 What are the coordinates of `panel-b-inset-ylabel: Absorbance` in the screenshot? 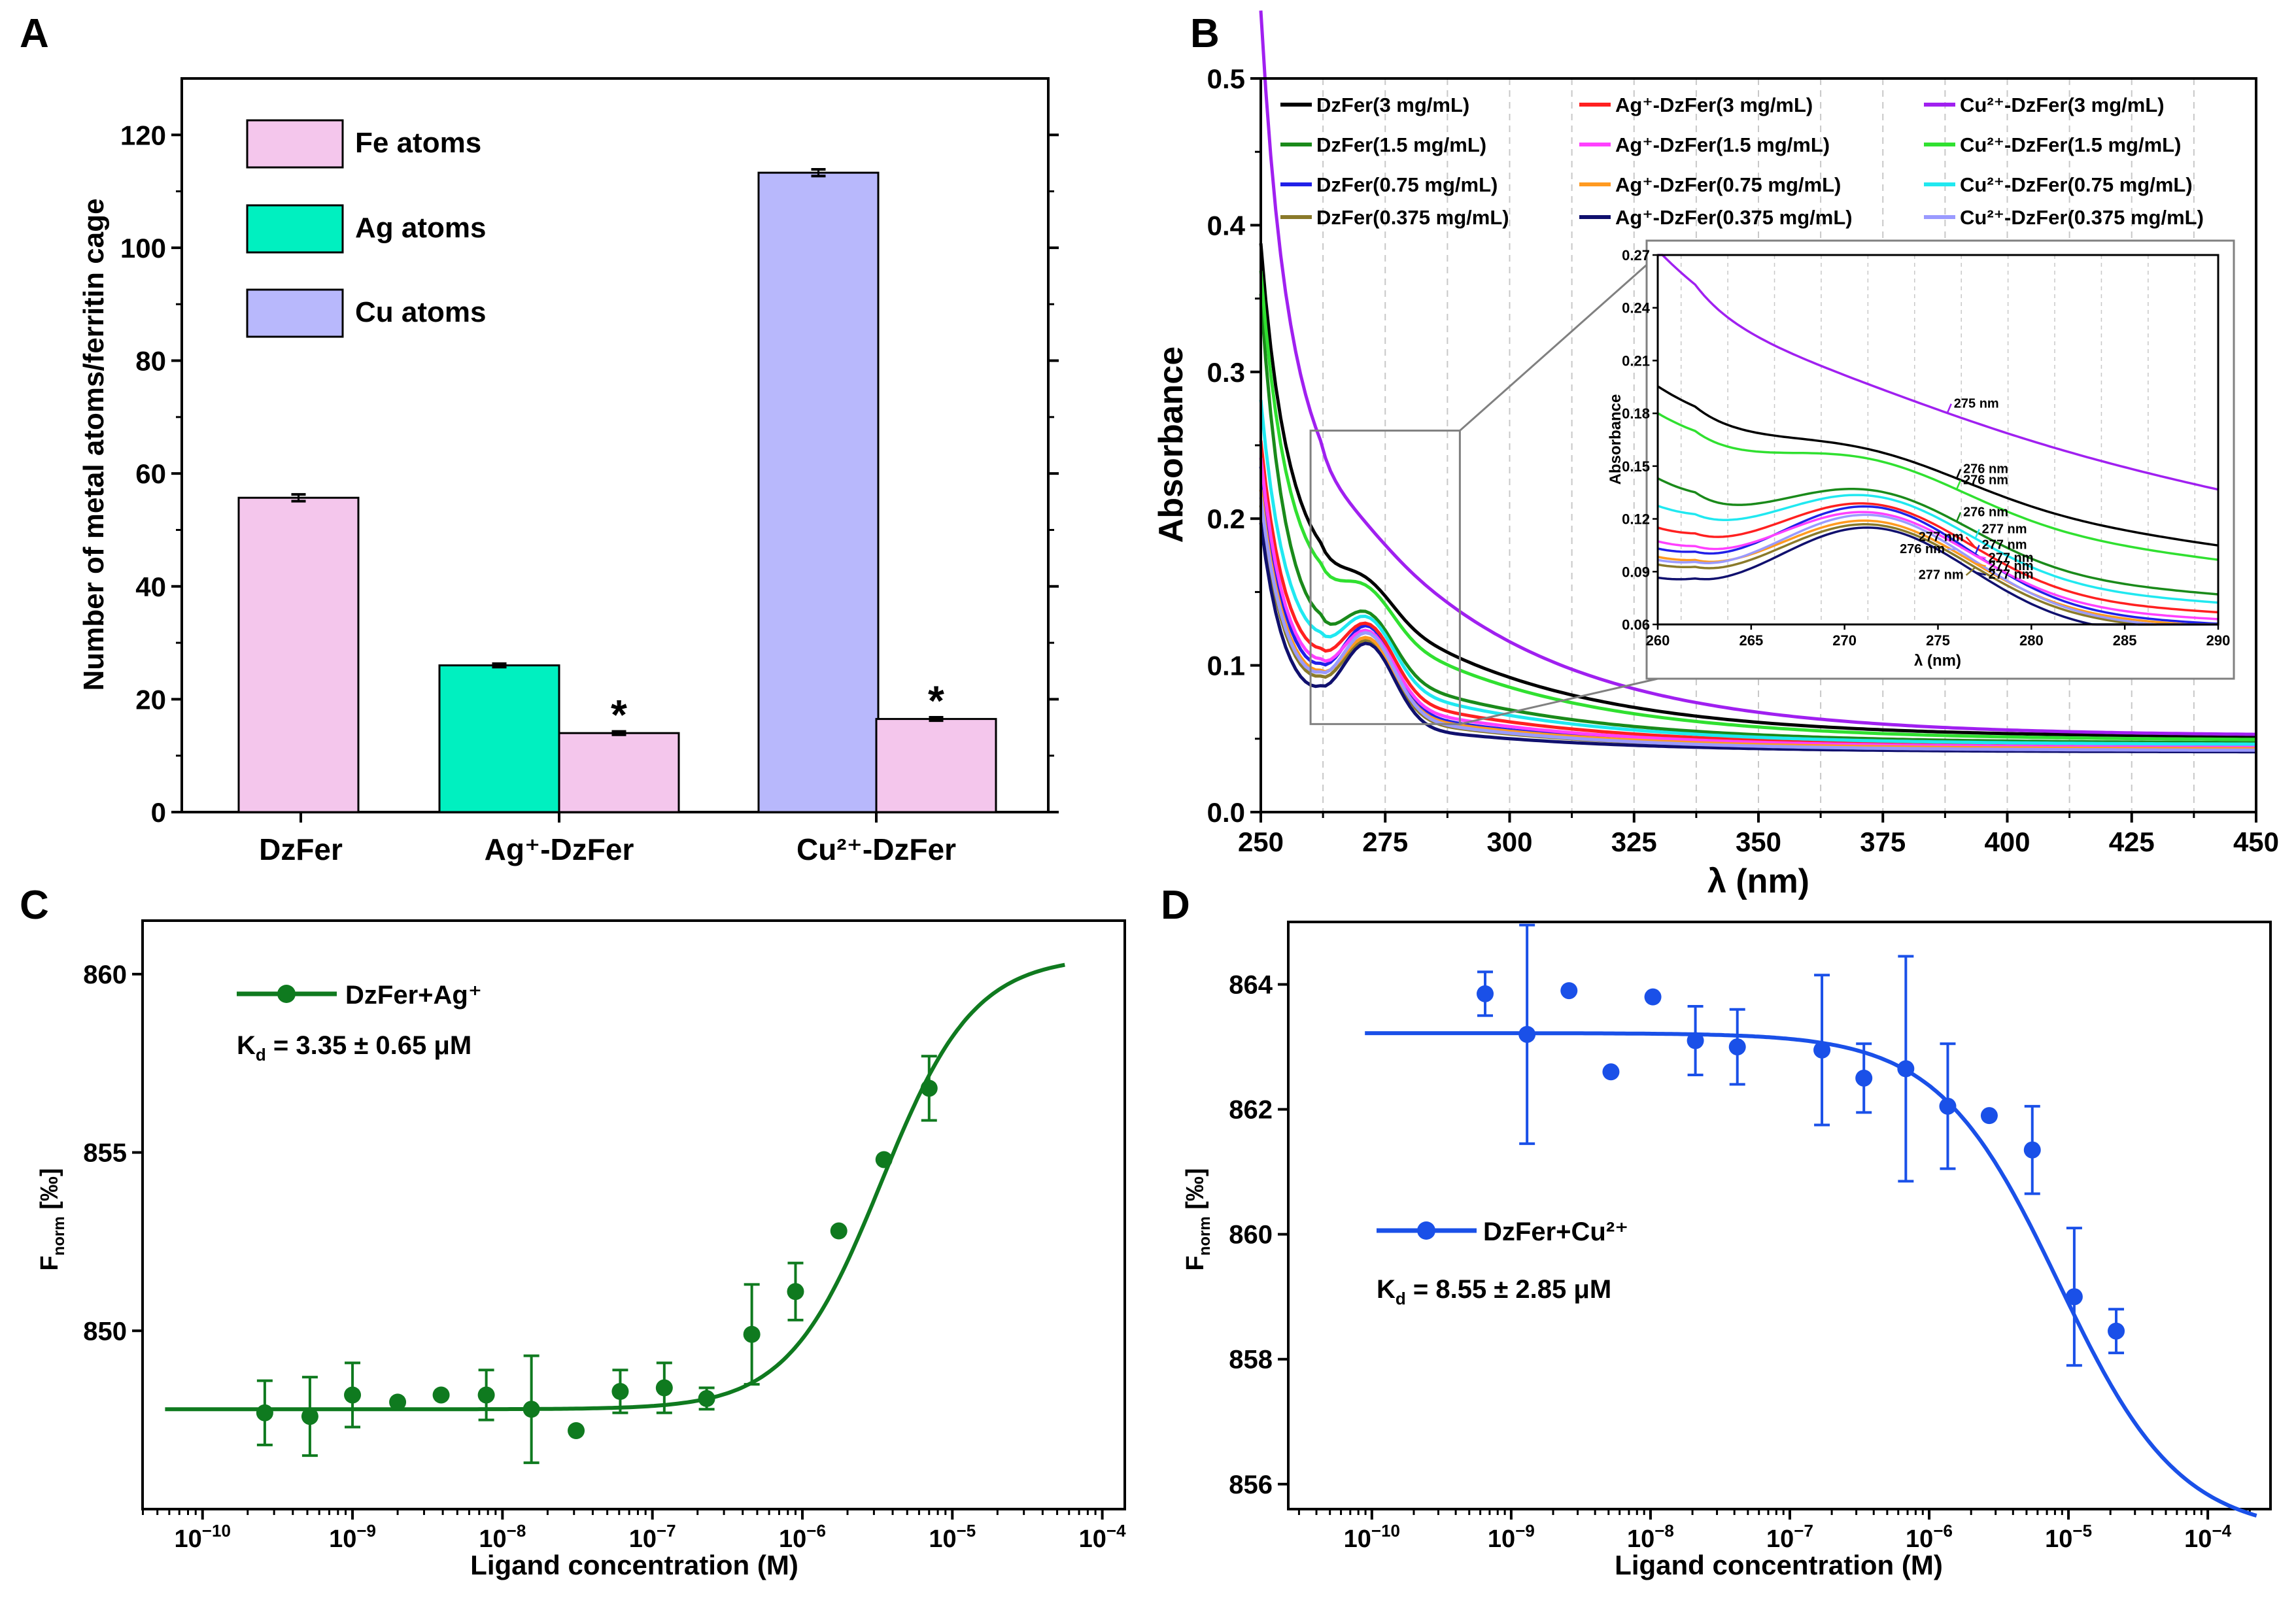 It's located at (1616, 439).